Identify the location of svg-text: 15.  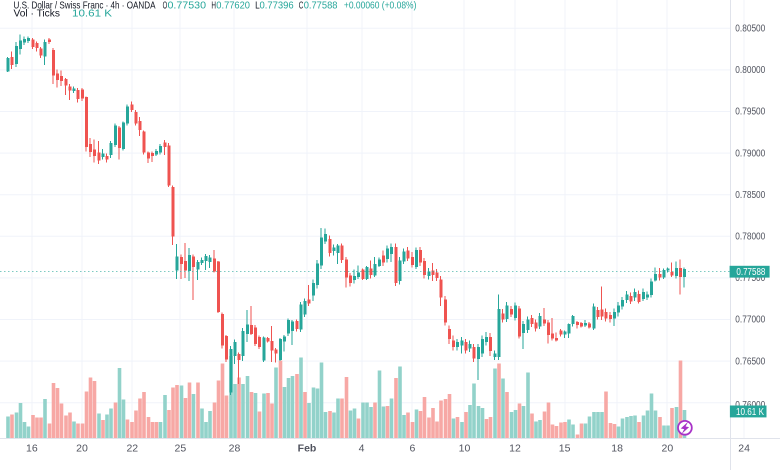
(565, 449).